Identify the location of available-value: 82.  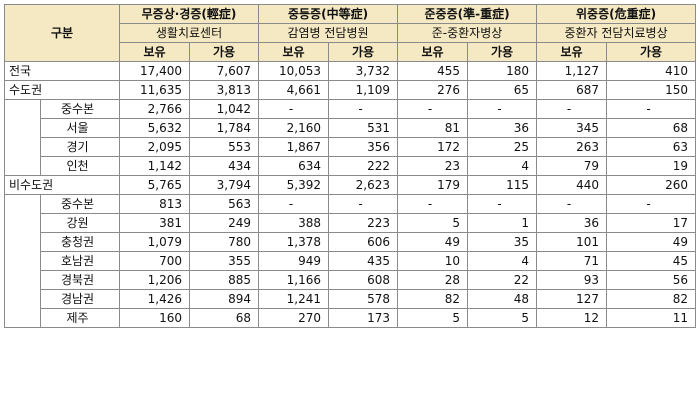
(651, 299).